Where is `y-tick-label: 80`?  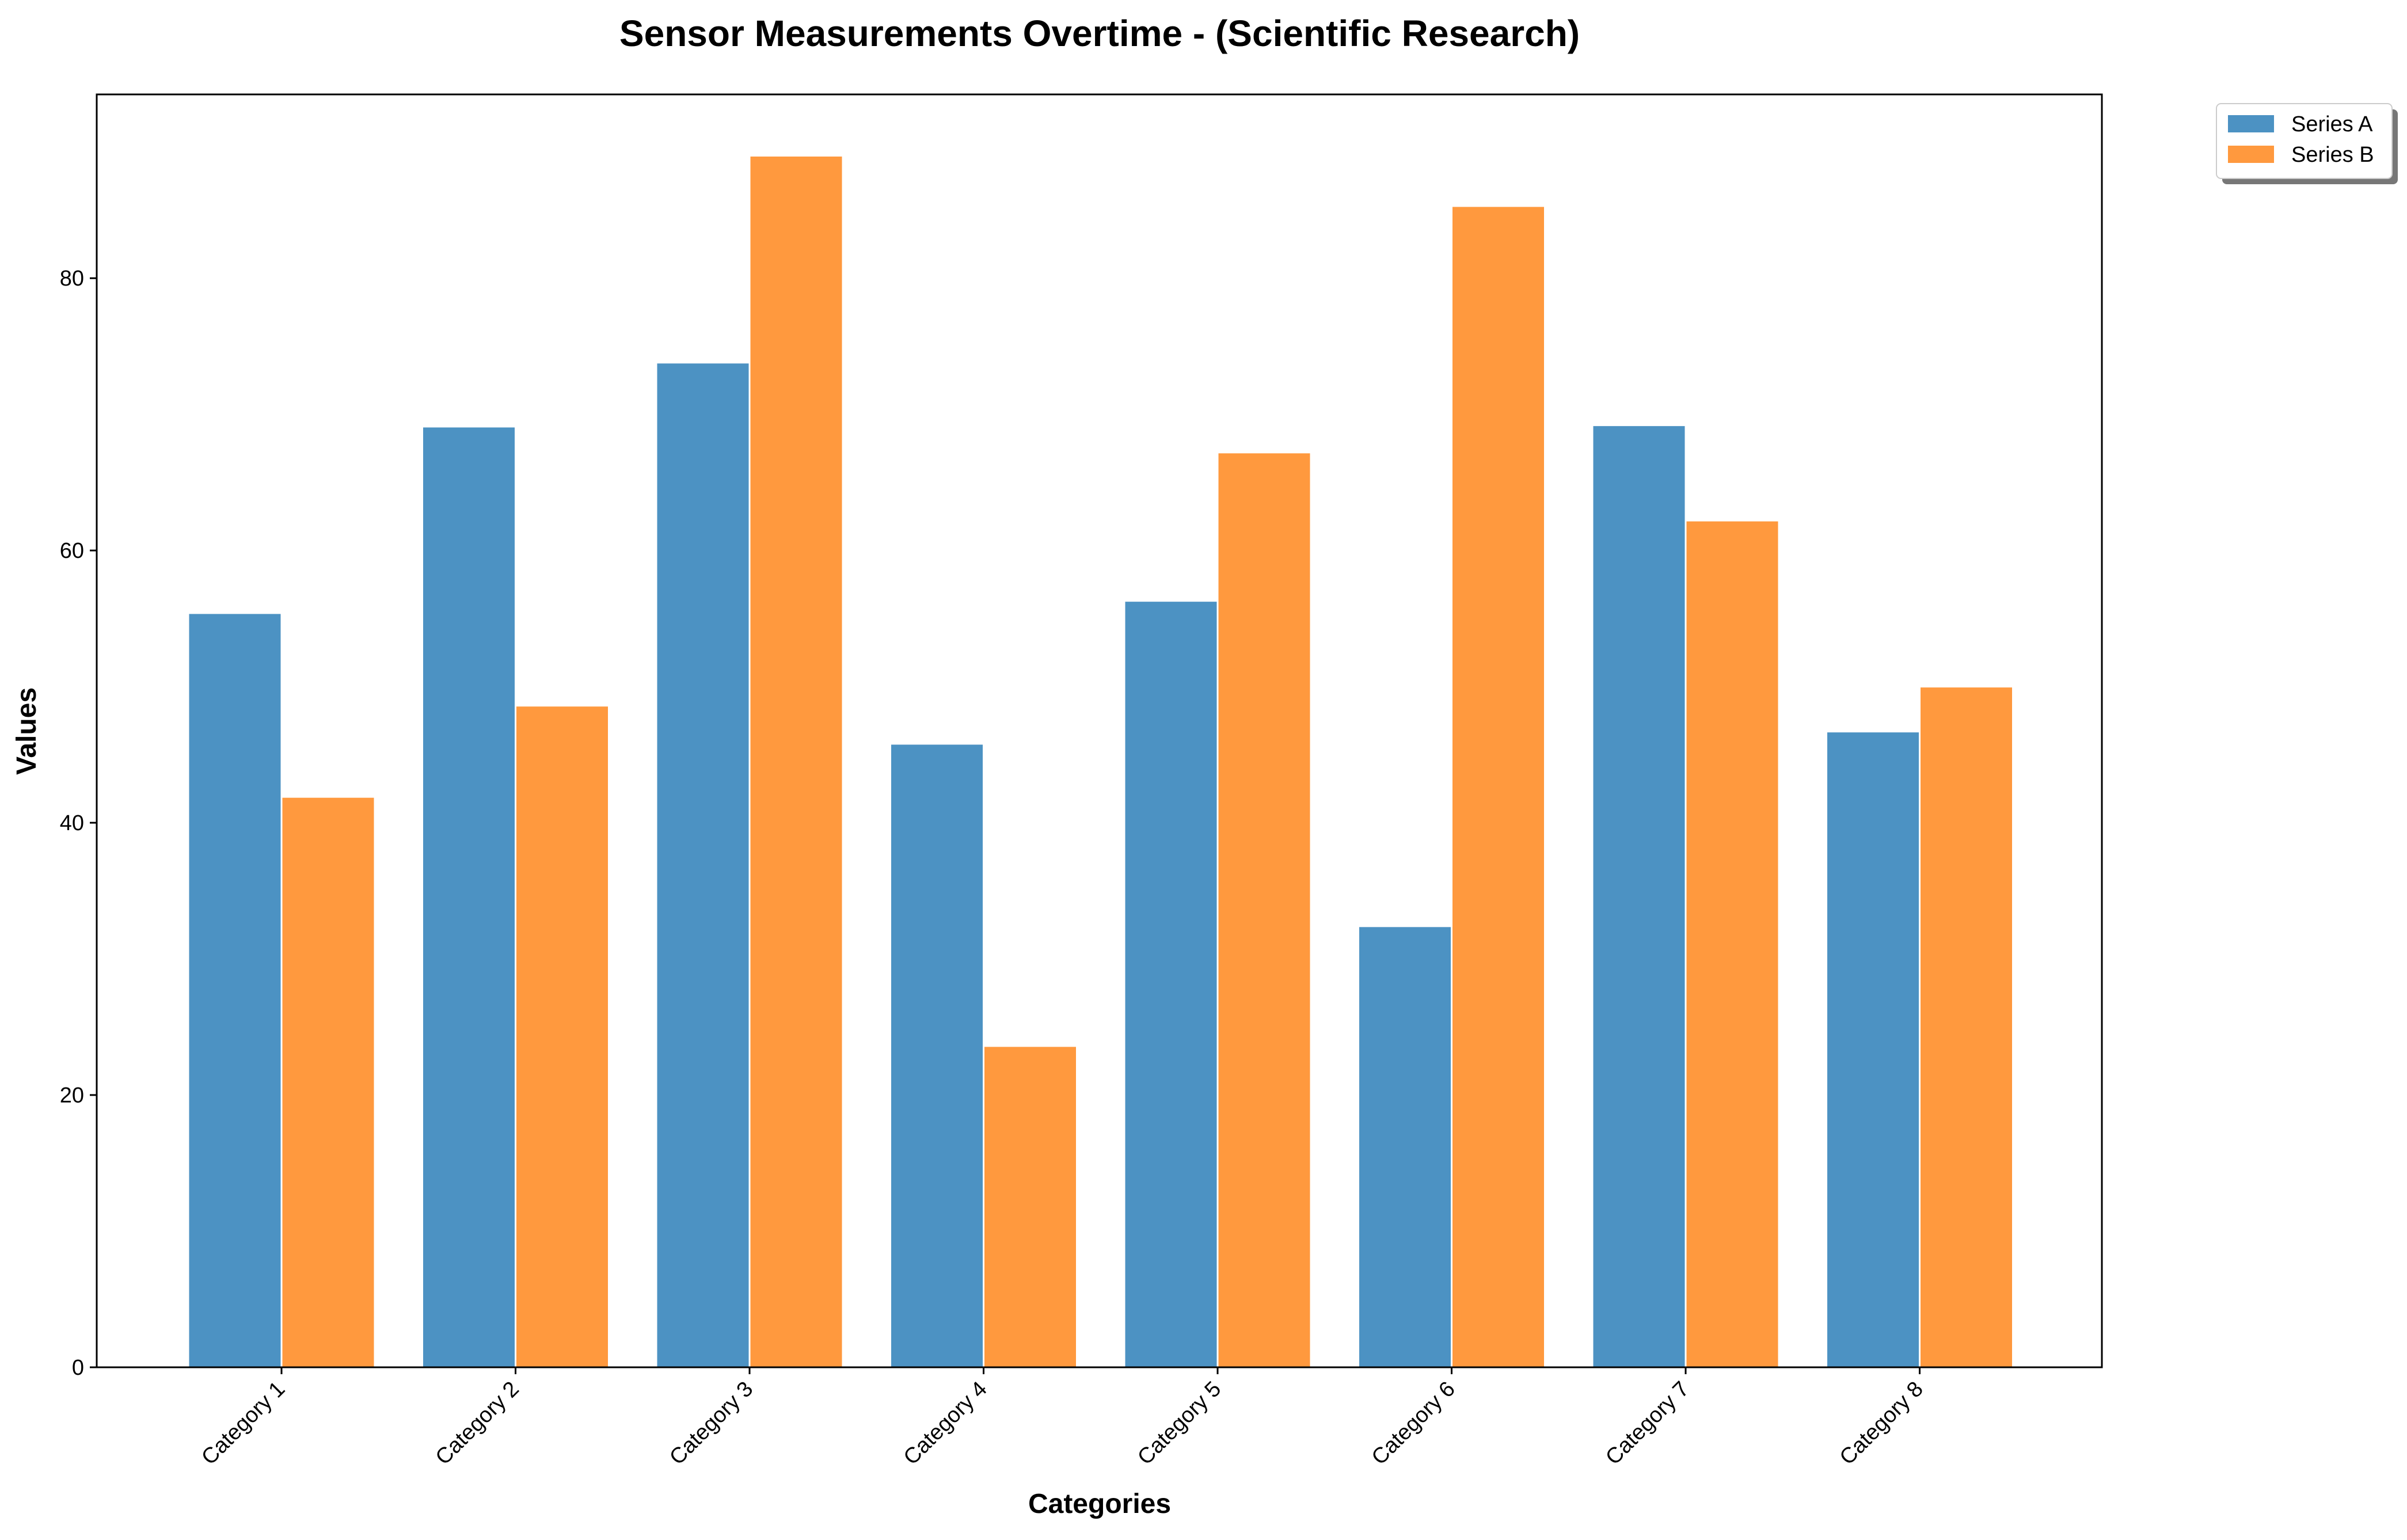
y-tick-label: 80 is located at coordinates (72, 279).